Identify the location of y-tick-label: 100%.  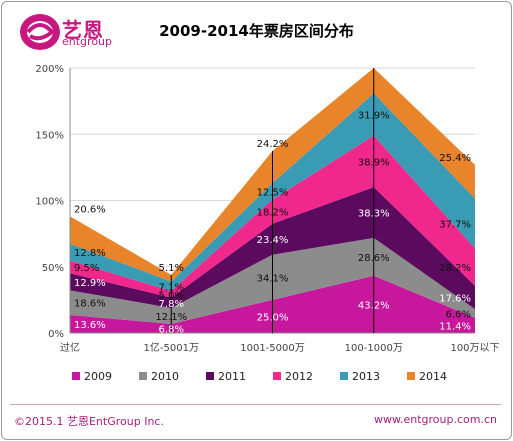
(49, 202).